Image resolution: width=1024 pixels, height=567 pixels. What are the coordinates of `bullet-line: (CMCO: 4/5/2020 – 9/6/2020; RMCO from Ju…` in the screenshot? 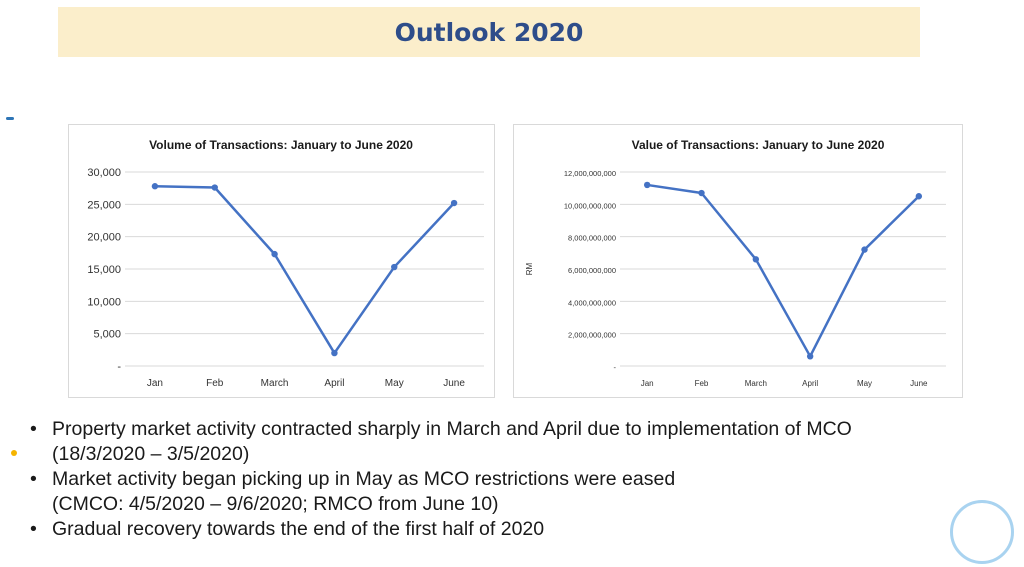 It's located at (275, 504).